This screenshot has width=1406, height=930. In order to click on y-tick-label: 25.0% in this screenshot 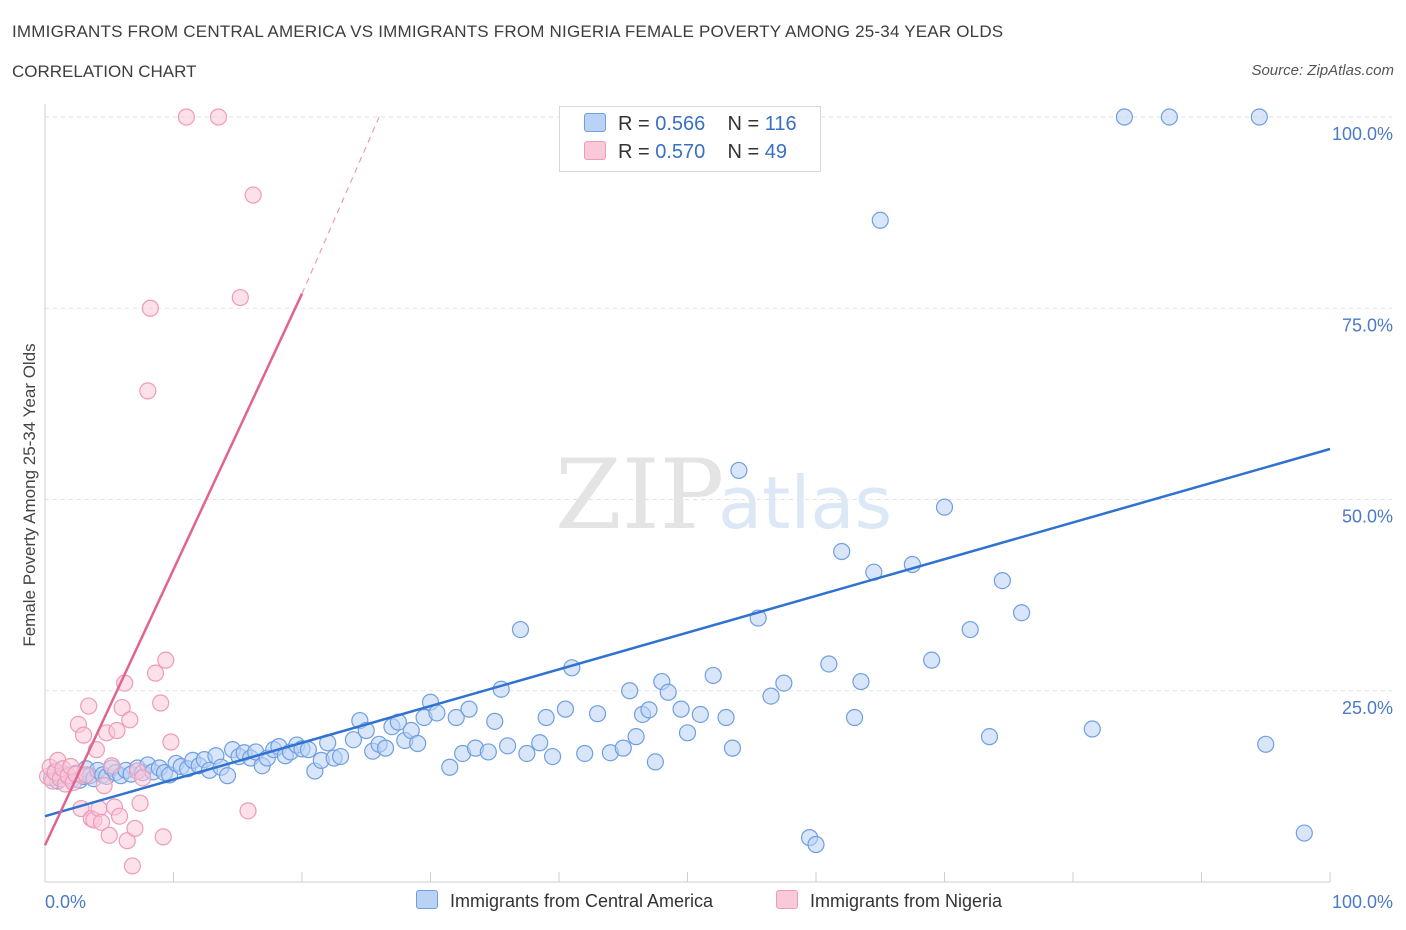, I will do `click(1367, 708)`.